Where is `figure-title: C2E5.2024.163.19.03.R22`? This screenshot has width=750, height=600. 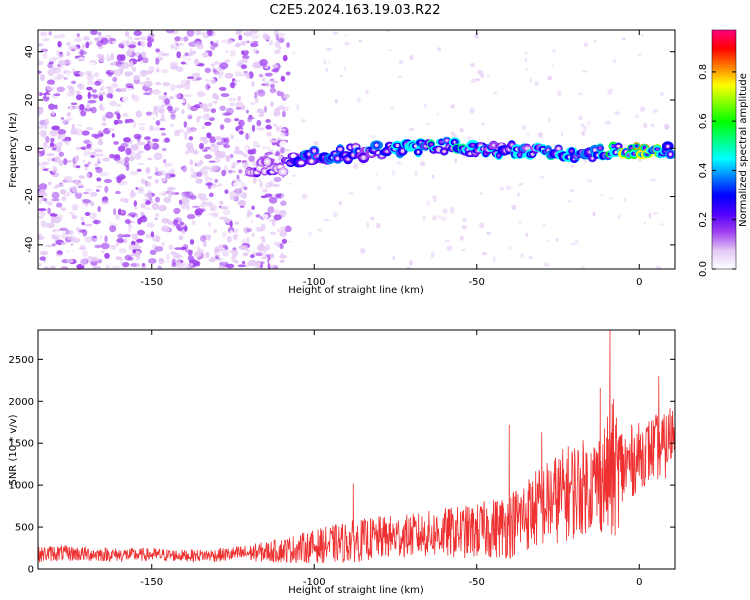 figure-title: C2E5.2024.163.19.03.R22 is located at coordinates (354, 10).